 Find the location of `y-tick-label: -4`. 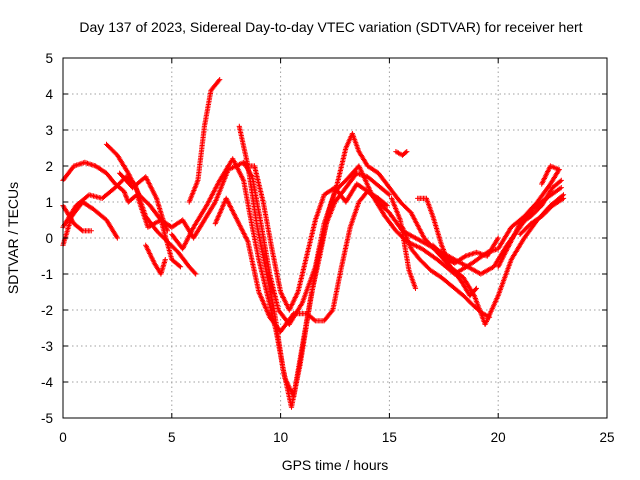

y-tick-label: -4 is located at coordinates (47, 382).